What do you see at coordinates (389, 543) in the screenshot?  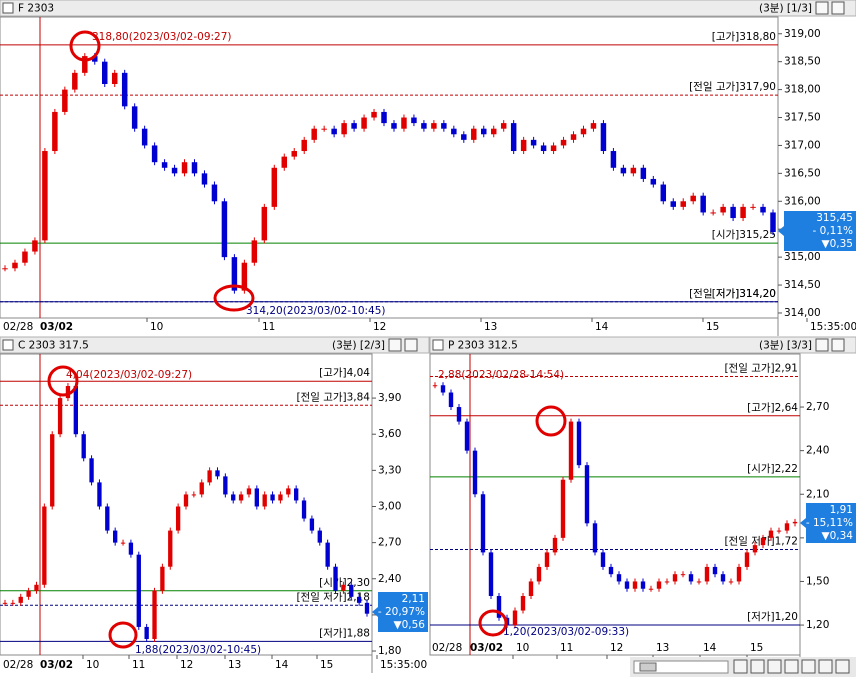 I see `y-tick-label: 2,70` at bounding box center [389, 543].